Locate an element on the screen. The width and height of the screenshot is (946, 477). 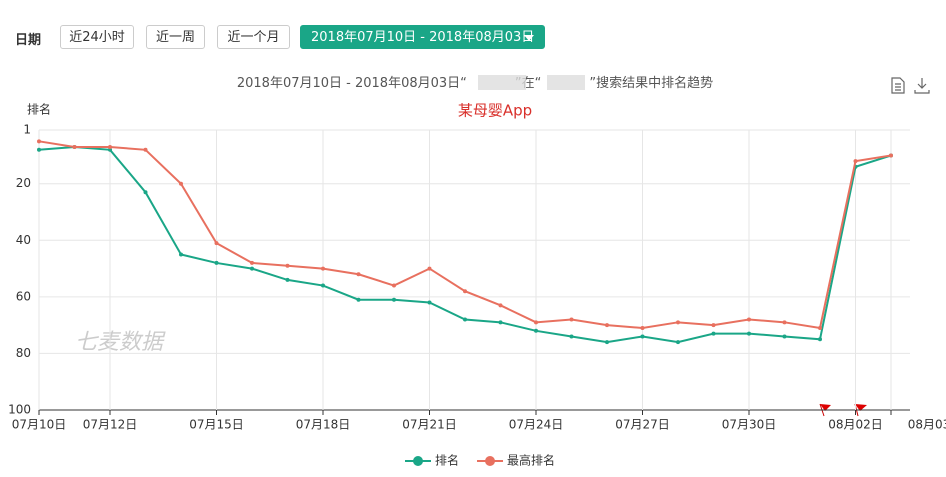
y-axis-label: 排名 is located at coordinates (39, 109).